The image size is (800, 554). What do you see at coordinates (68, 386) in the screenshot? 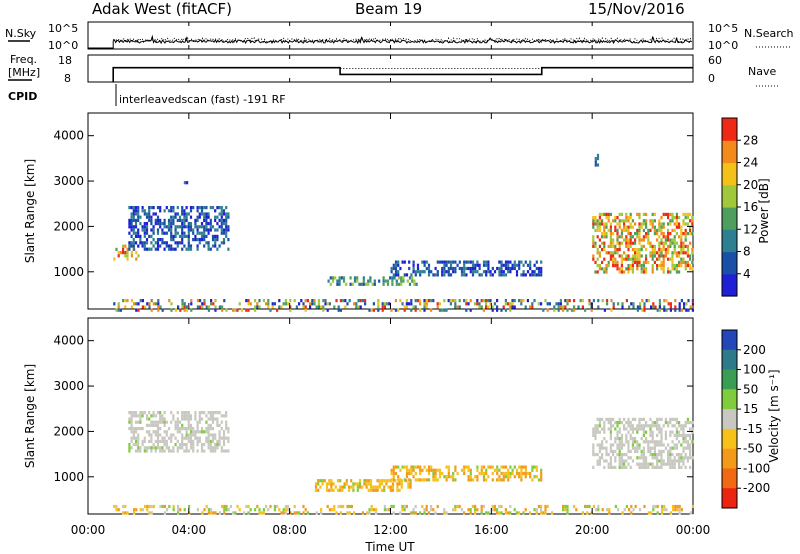
I see `y-tick-label: 3000` at bounding box center [68, 386].